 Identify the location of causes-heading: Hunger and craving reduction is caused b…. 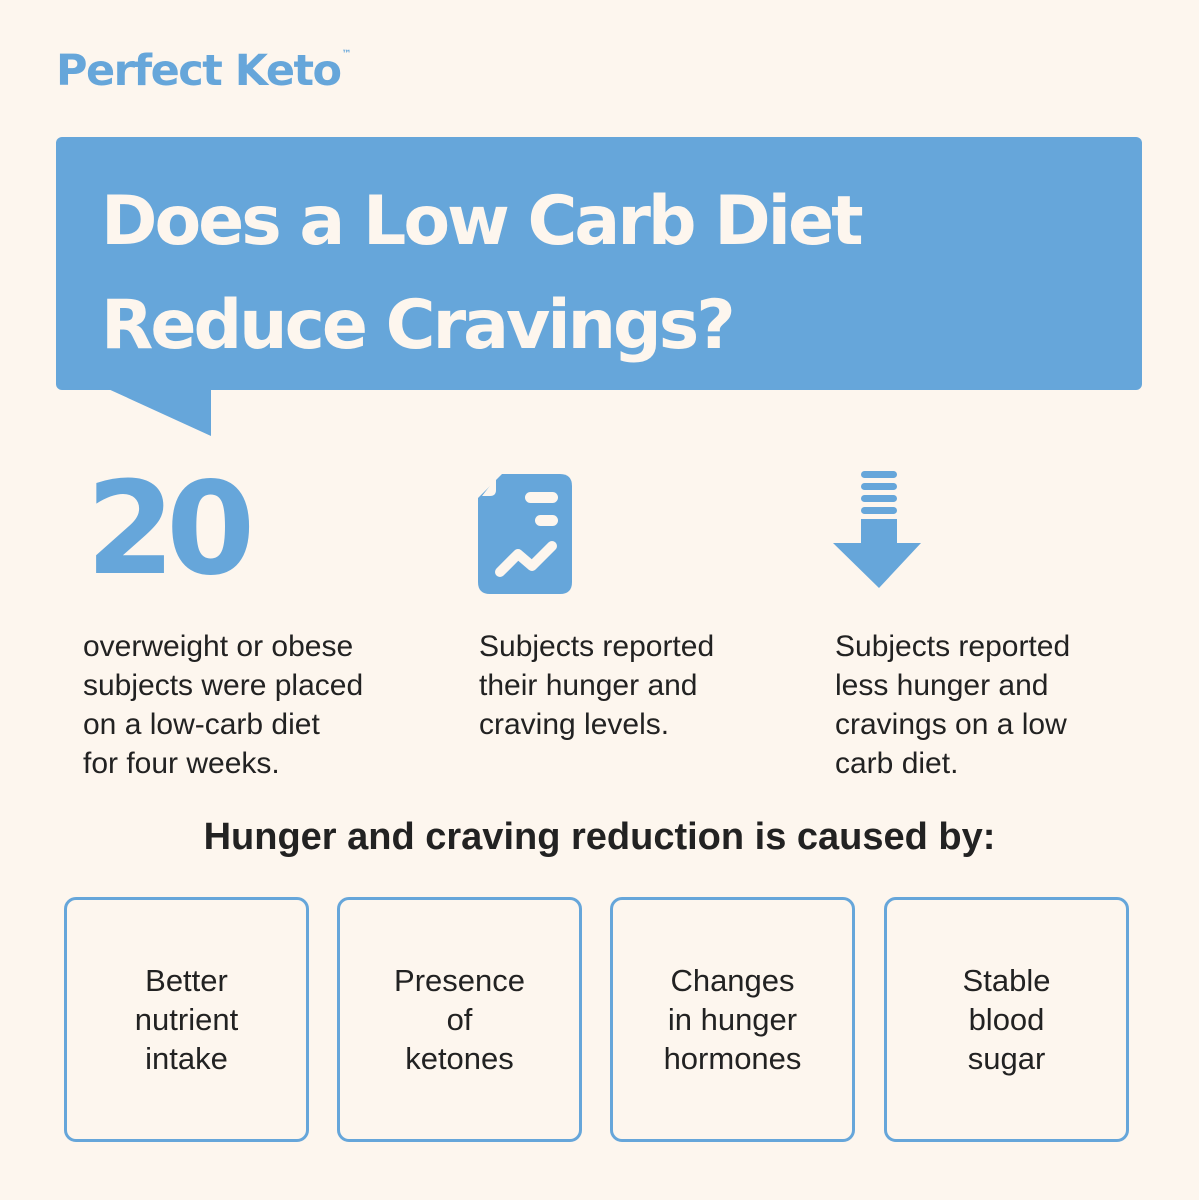
(599, 837).